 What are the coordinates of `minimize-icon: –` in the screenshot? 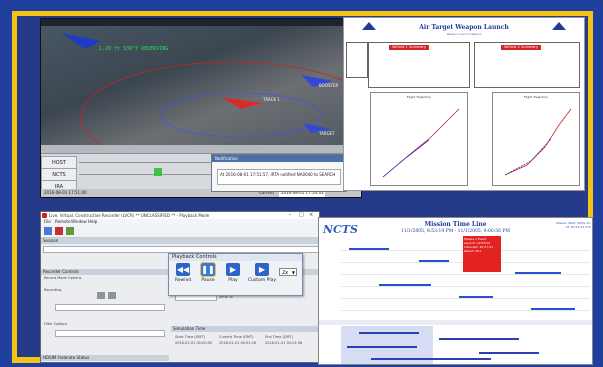 It's located at (290, 215).